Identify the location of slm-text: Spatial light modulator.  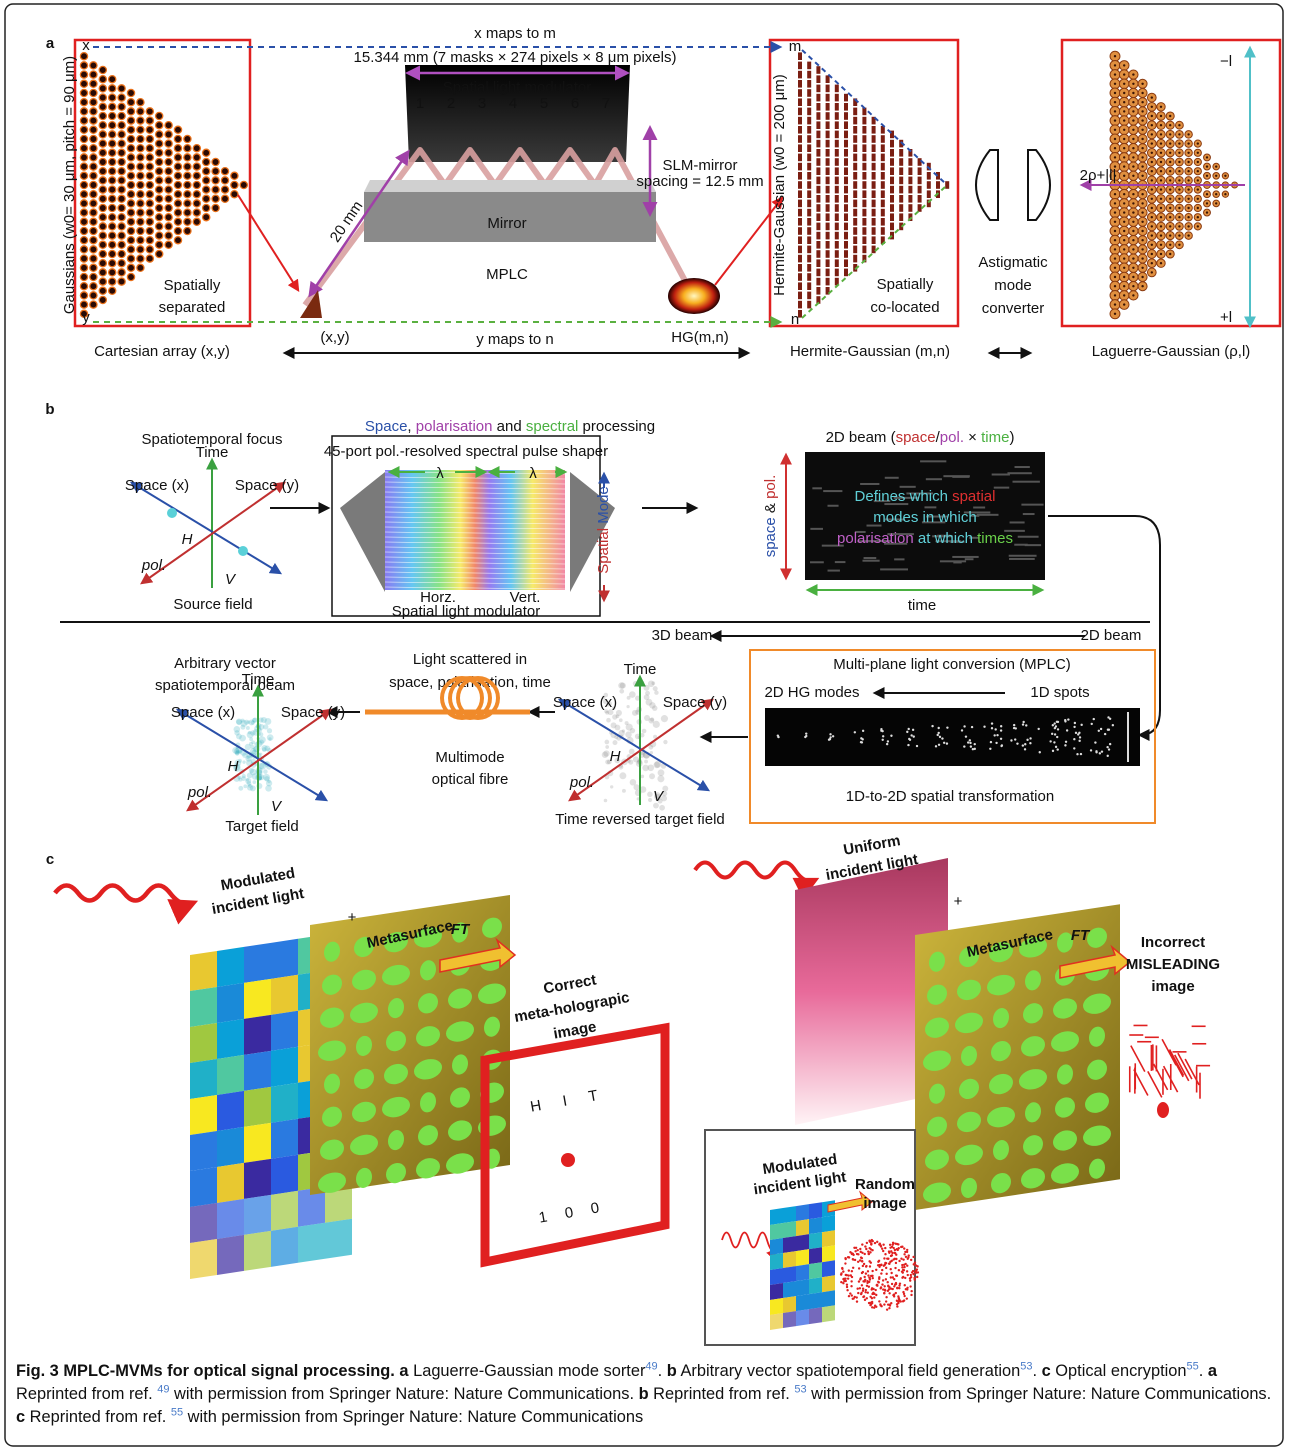
(466, 611).